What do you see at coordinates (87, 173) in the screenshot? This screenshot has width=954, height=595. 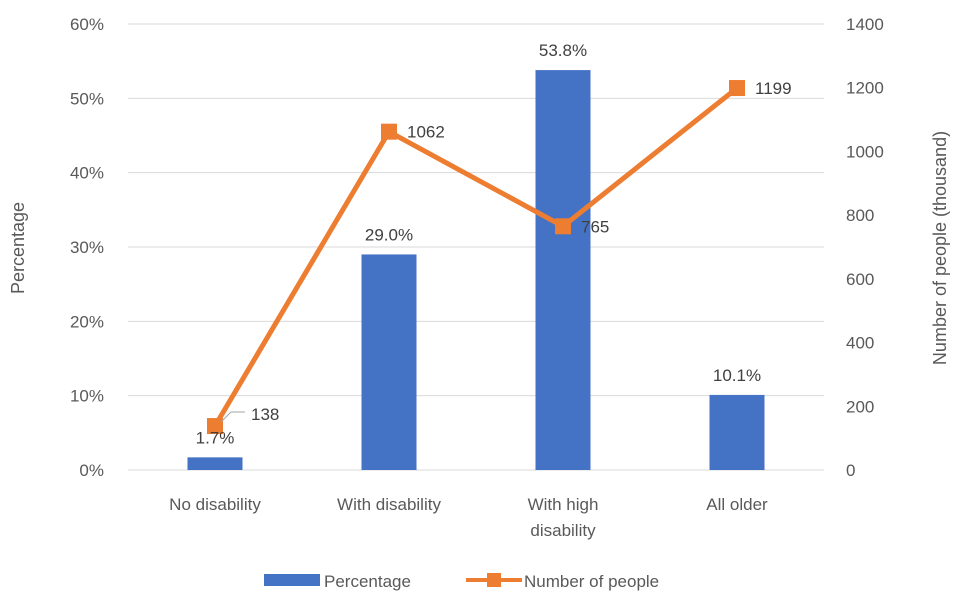 I see `y-tick-label-left: 40%` at bounding box center [87, 173].